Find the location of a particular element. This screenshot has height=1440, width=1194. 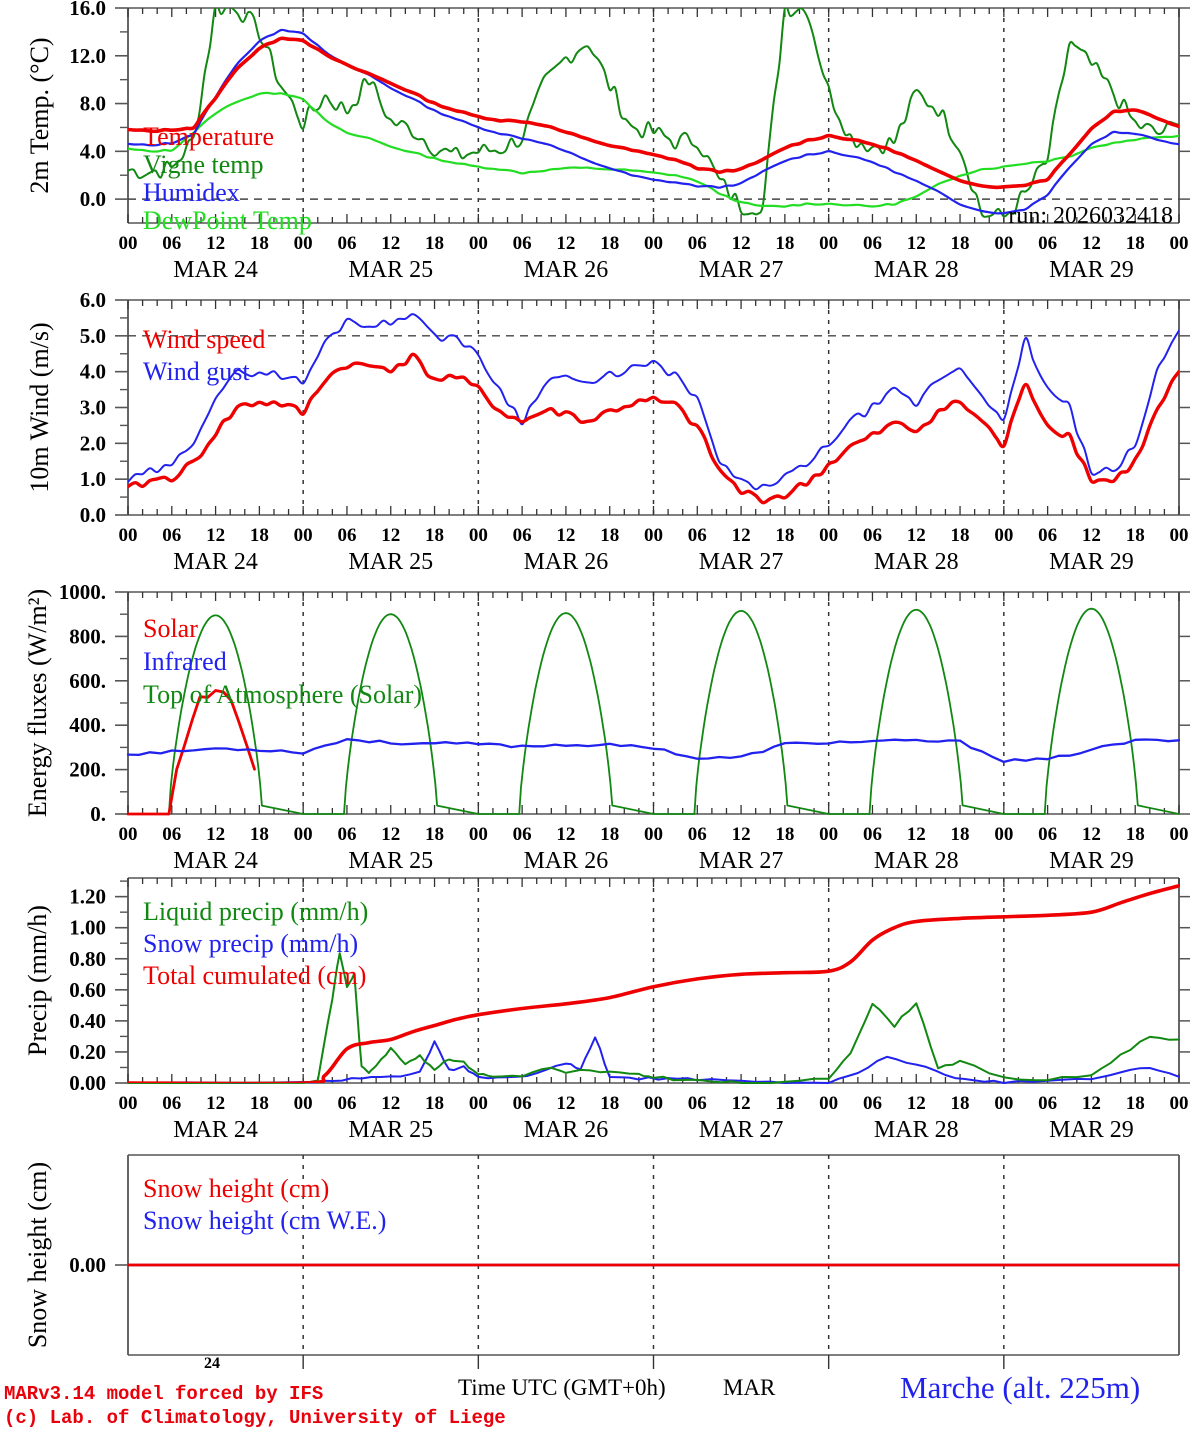

start-day-marker: 24 is located at coordinates (212, 1363).